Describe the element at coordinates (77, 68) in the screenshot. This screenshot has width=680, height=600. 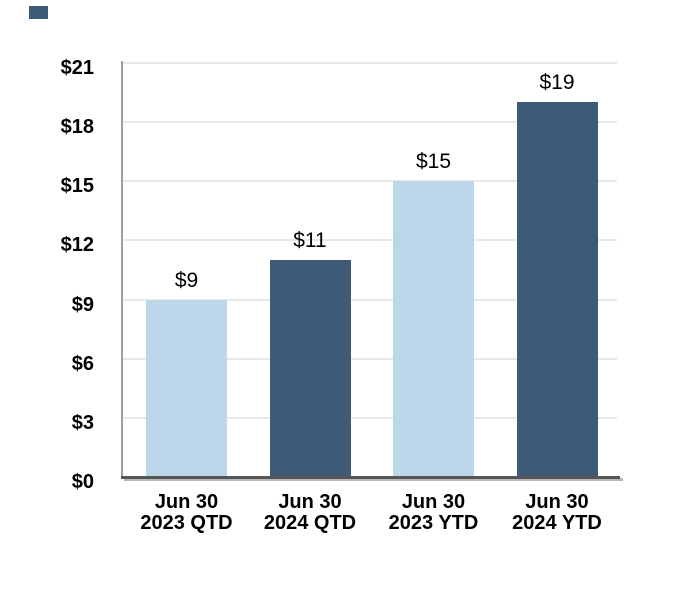
I see `y-tick-label: $21` at that location.